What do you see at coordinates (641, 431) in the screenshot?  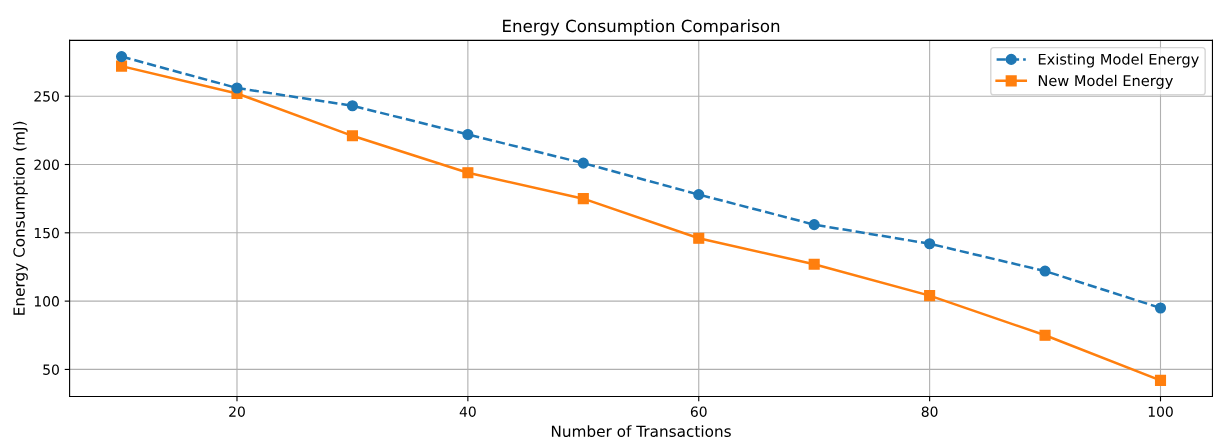 I see `x-axis-title: Number of Transactions` at bounding box center [641, 431].